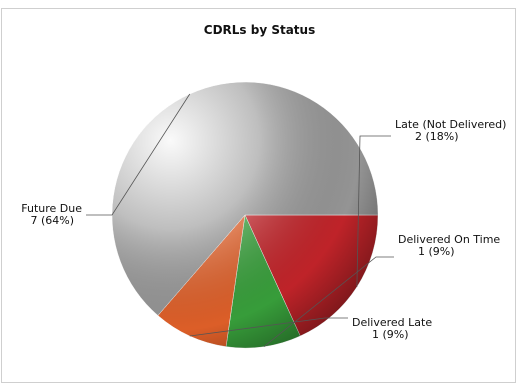  Describe the element at coordinates (450, 124) in the screenshot. I see `slice-label-late-not-delivered: Late (Not Delivered)` at that location.